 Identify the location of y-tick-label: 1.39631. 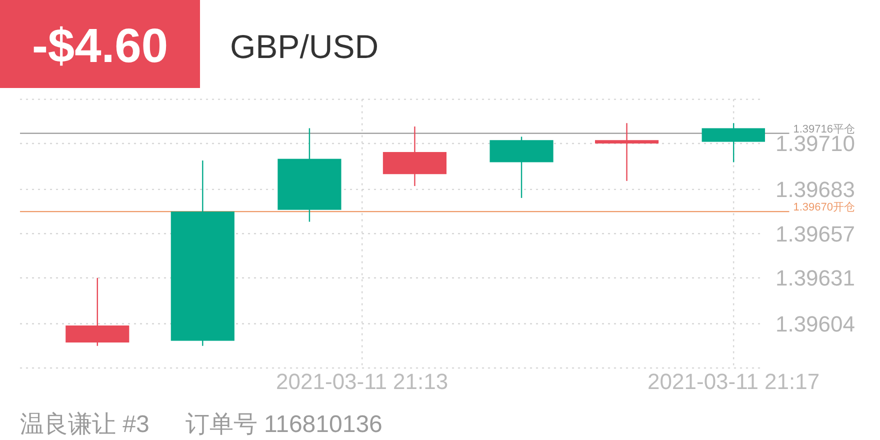
(815, 278).